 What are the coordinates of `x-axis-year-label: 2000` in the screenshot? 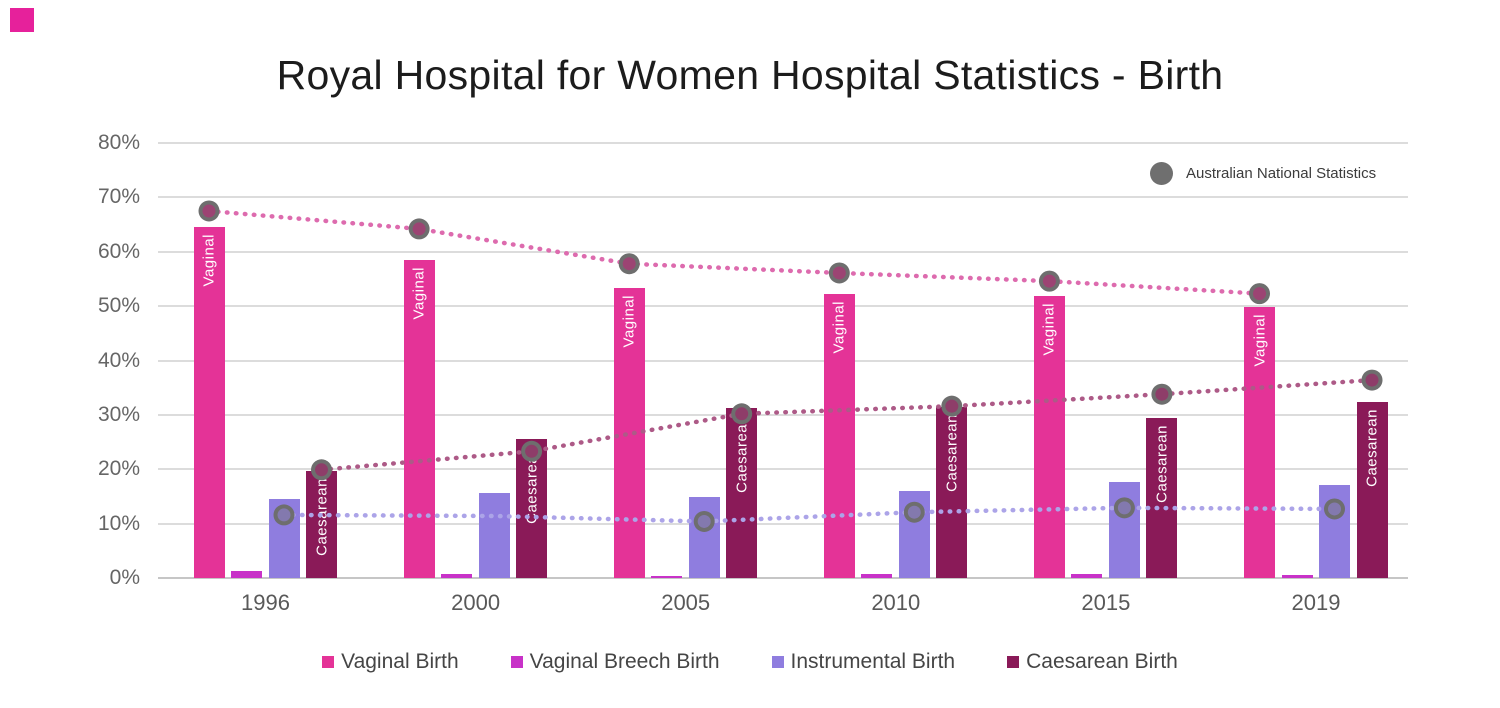 It's located at (476, 602).